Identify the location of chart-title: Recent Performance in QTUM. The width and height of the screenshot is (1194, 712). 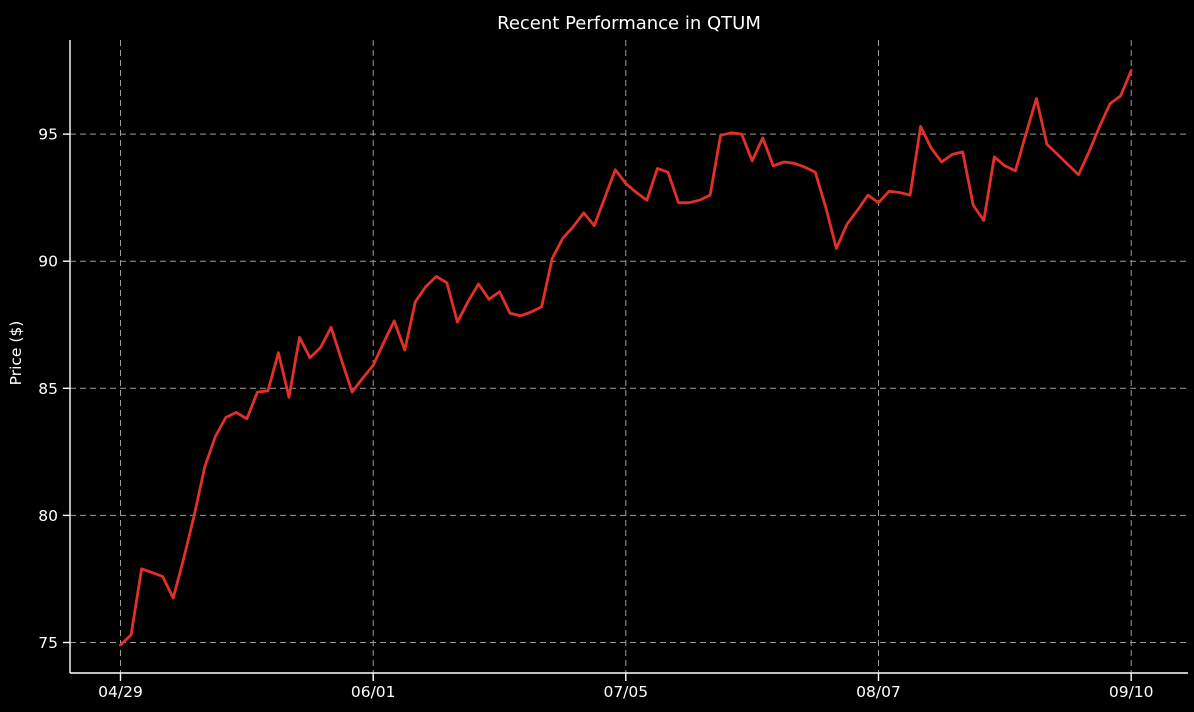
(629, 23).